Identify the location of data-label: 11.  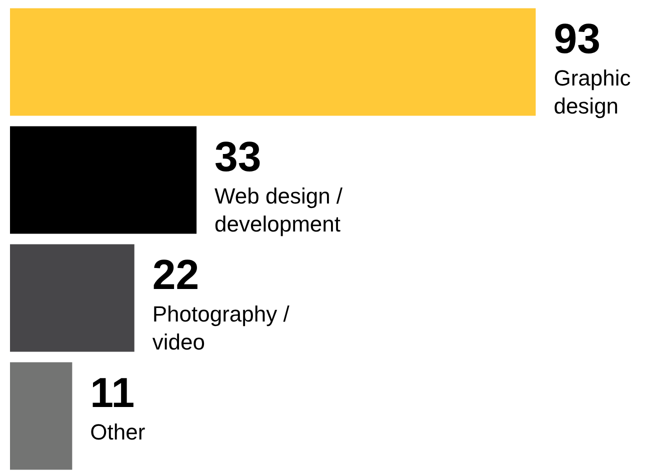
(112, 392).